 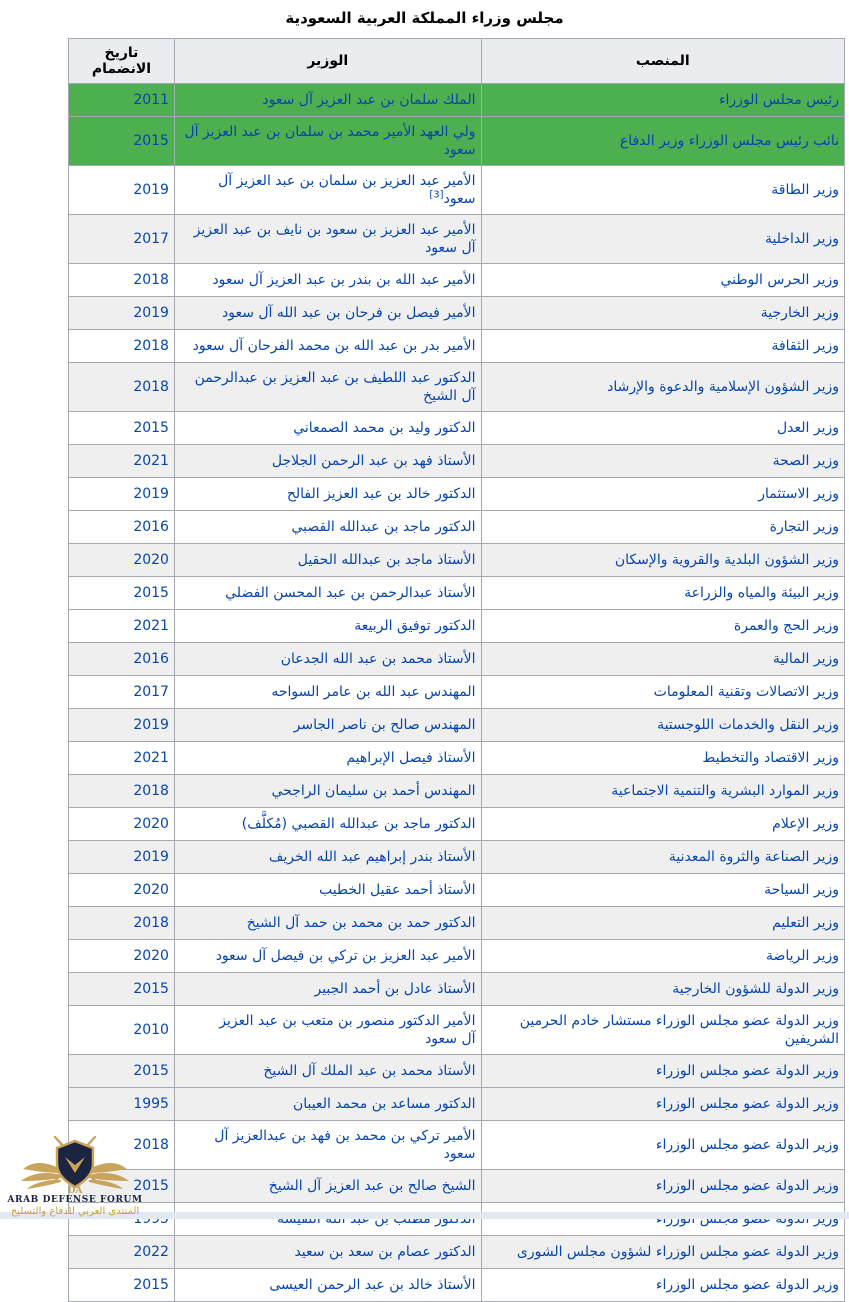 What do you see at coordinates (397, 890) in the screenshot?
I see `minister-link: الأستاذ أحمد عقيل الخطيب` at bounding box center [397, 890].